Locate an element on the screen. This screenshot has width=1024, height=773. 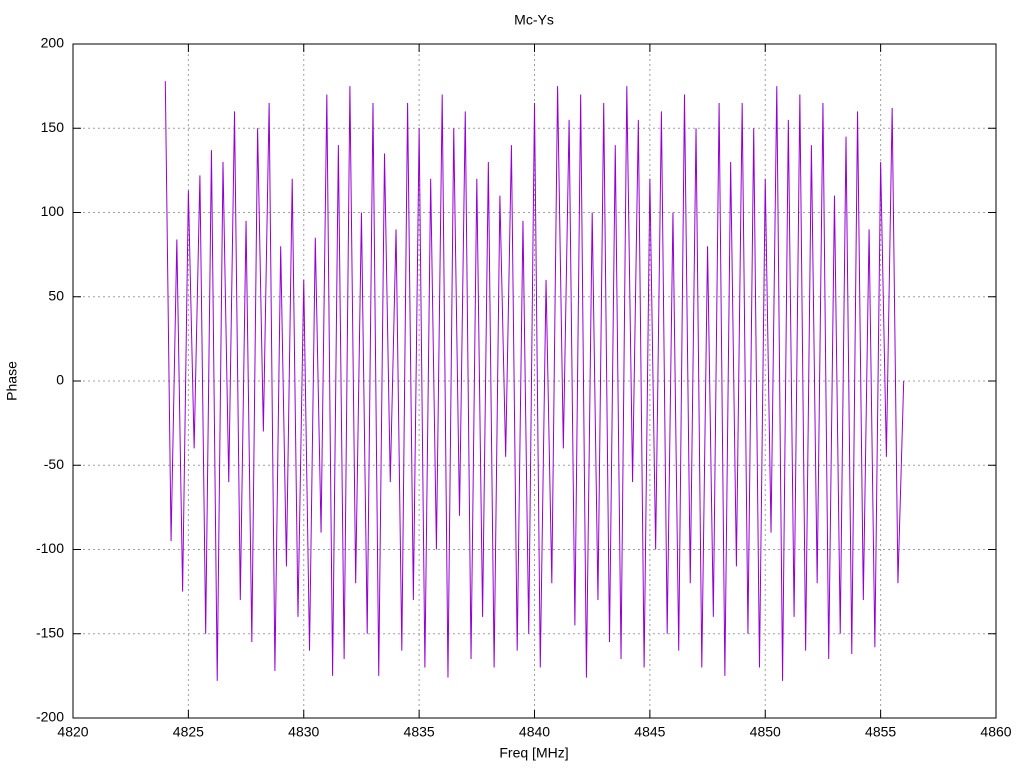
x-tick-label: 4850 is located at coordinates (765, 732).